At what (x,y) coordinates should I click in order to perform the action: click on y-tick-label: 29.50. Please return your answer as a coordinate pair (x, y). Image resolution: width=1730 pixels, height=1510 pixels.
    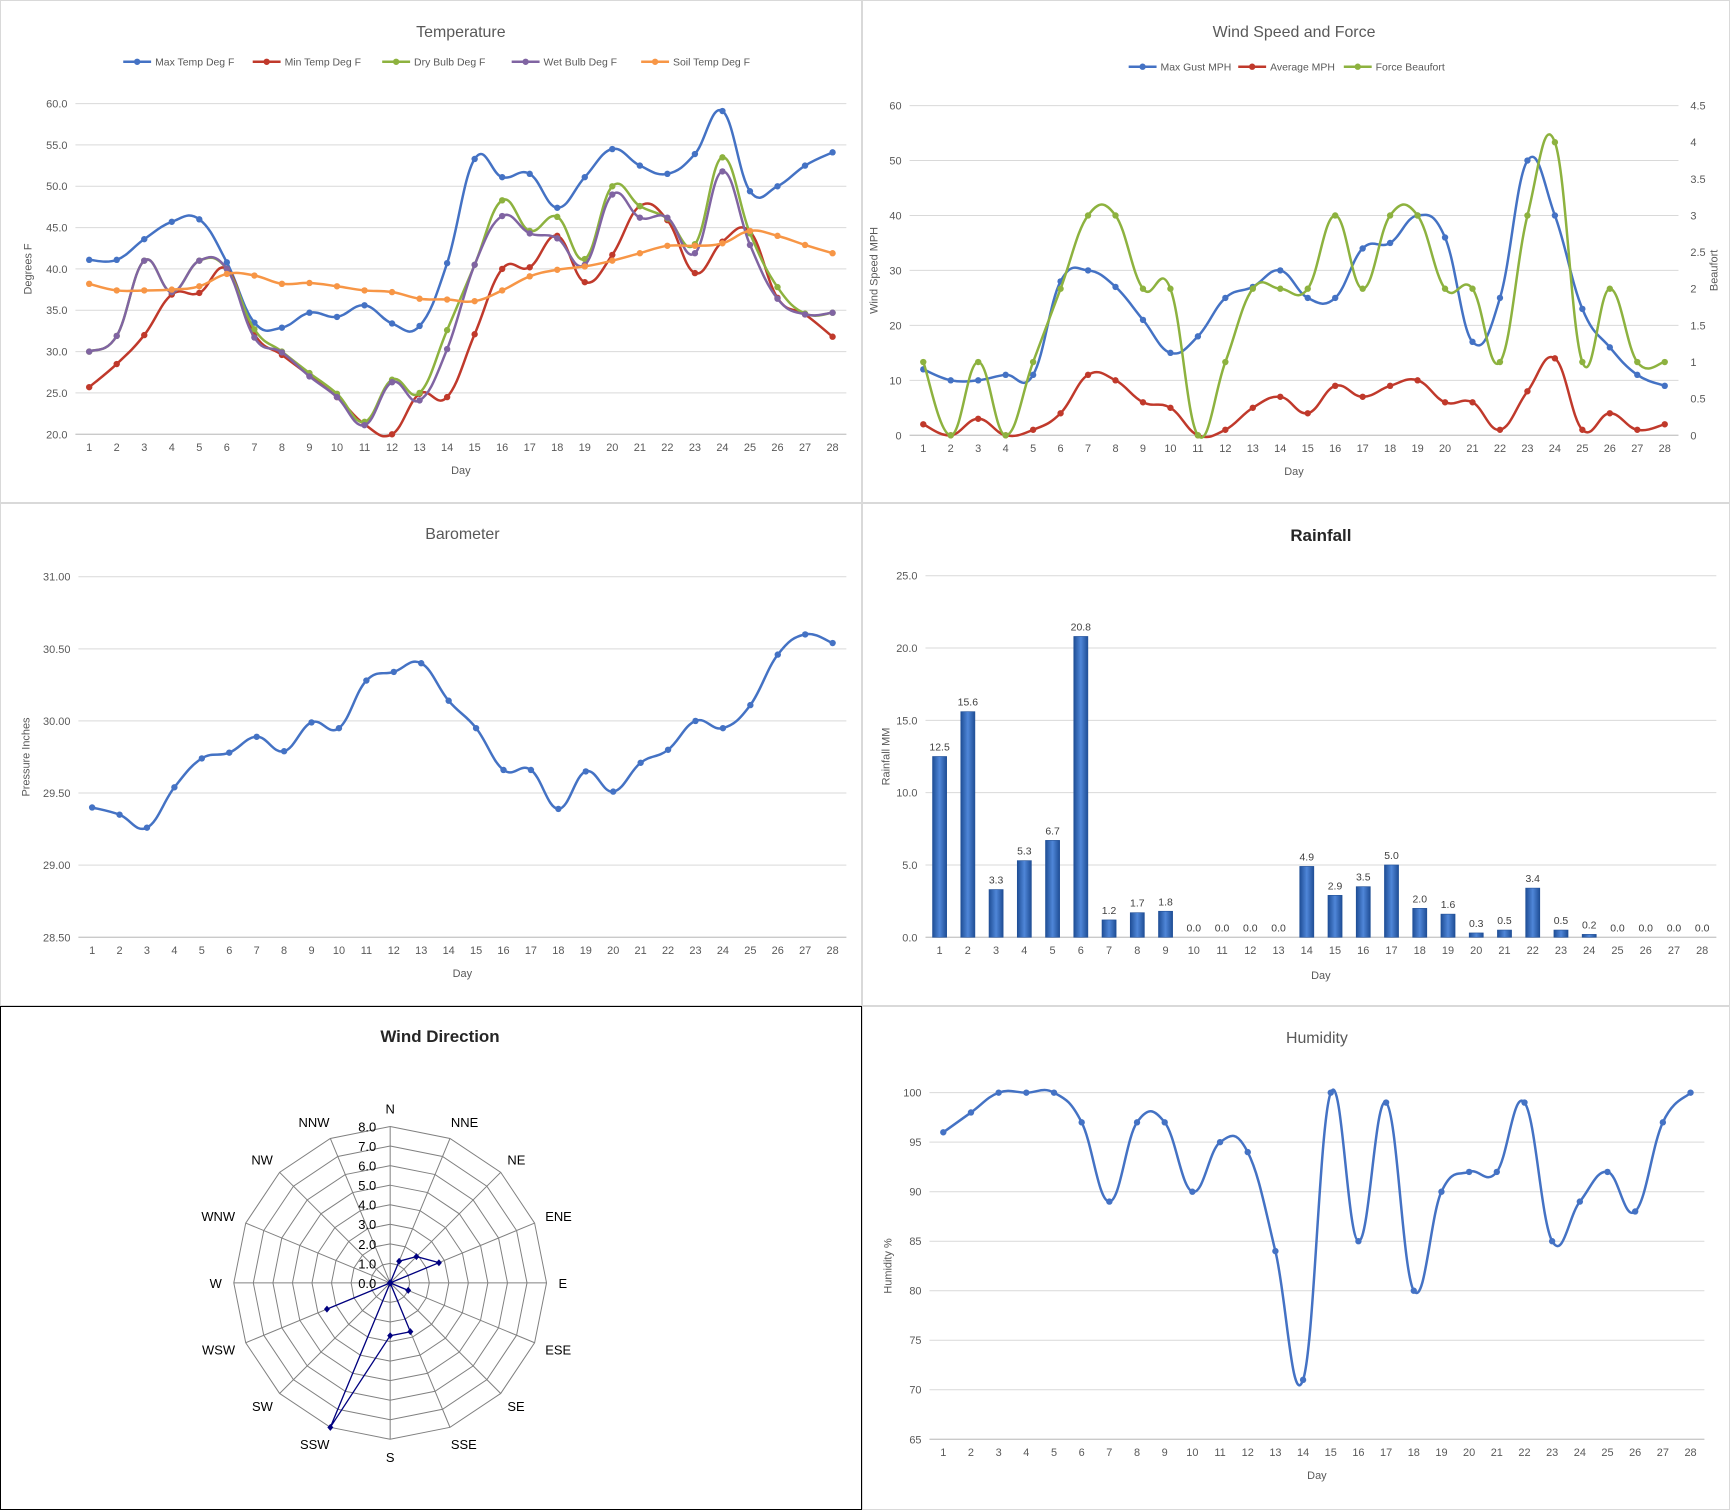
    Looking at the image, I should click on (56, 794).